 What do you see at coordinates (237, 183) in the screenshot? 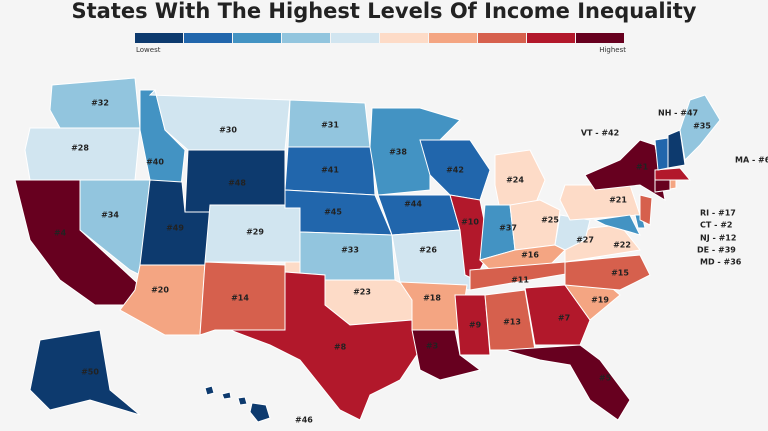
I see `state-label: #48` at bounding box center [237, 183].